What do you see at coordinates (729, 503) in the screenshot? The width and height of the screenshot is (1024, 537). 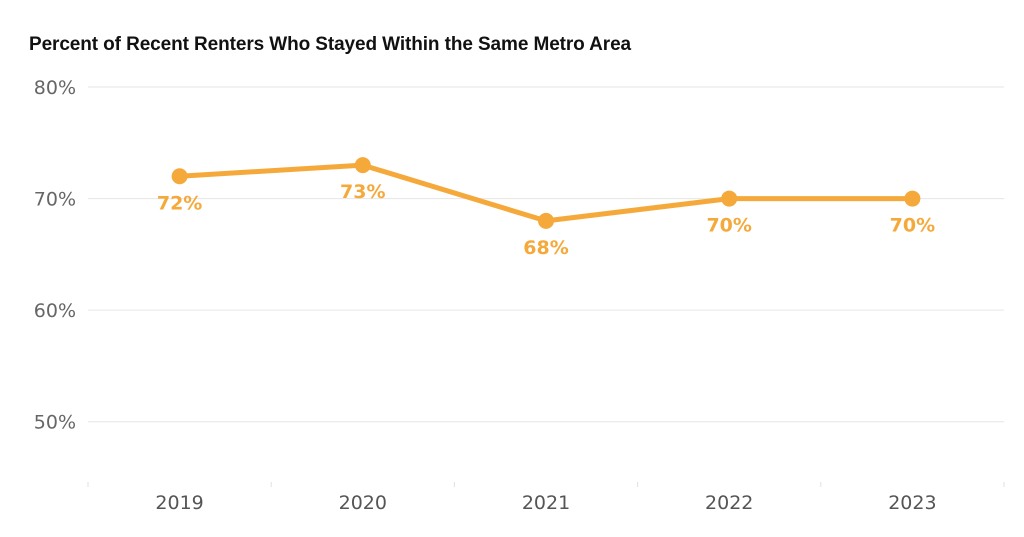 I see `x-tick-label: 2022` at bounding box center [729, 503].